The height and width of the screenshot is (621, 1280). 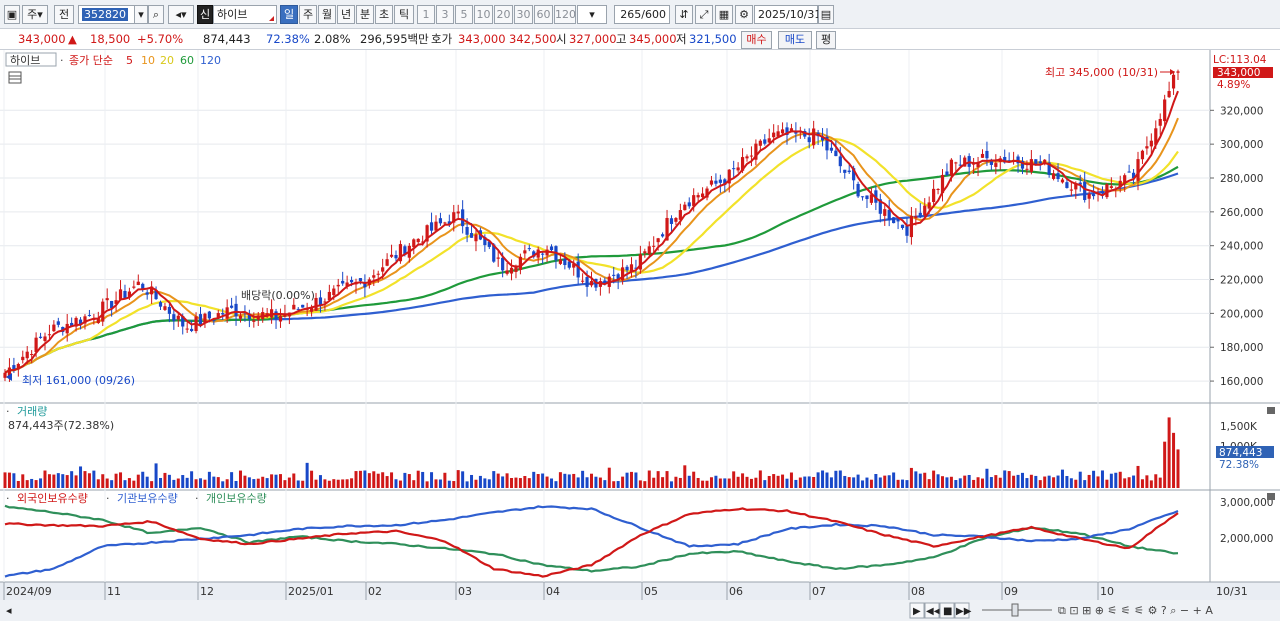 I want to click on open-price: 327,000, so click(x=593, y=39).